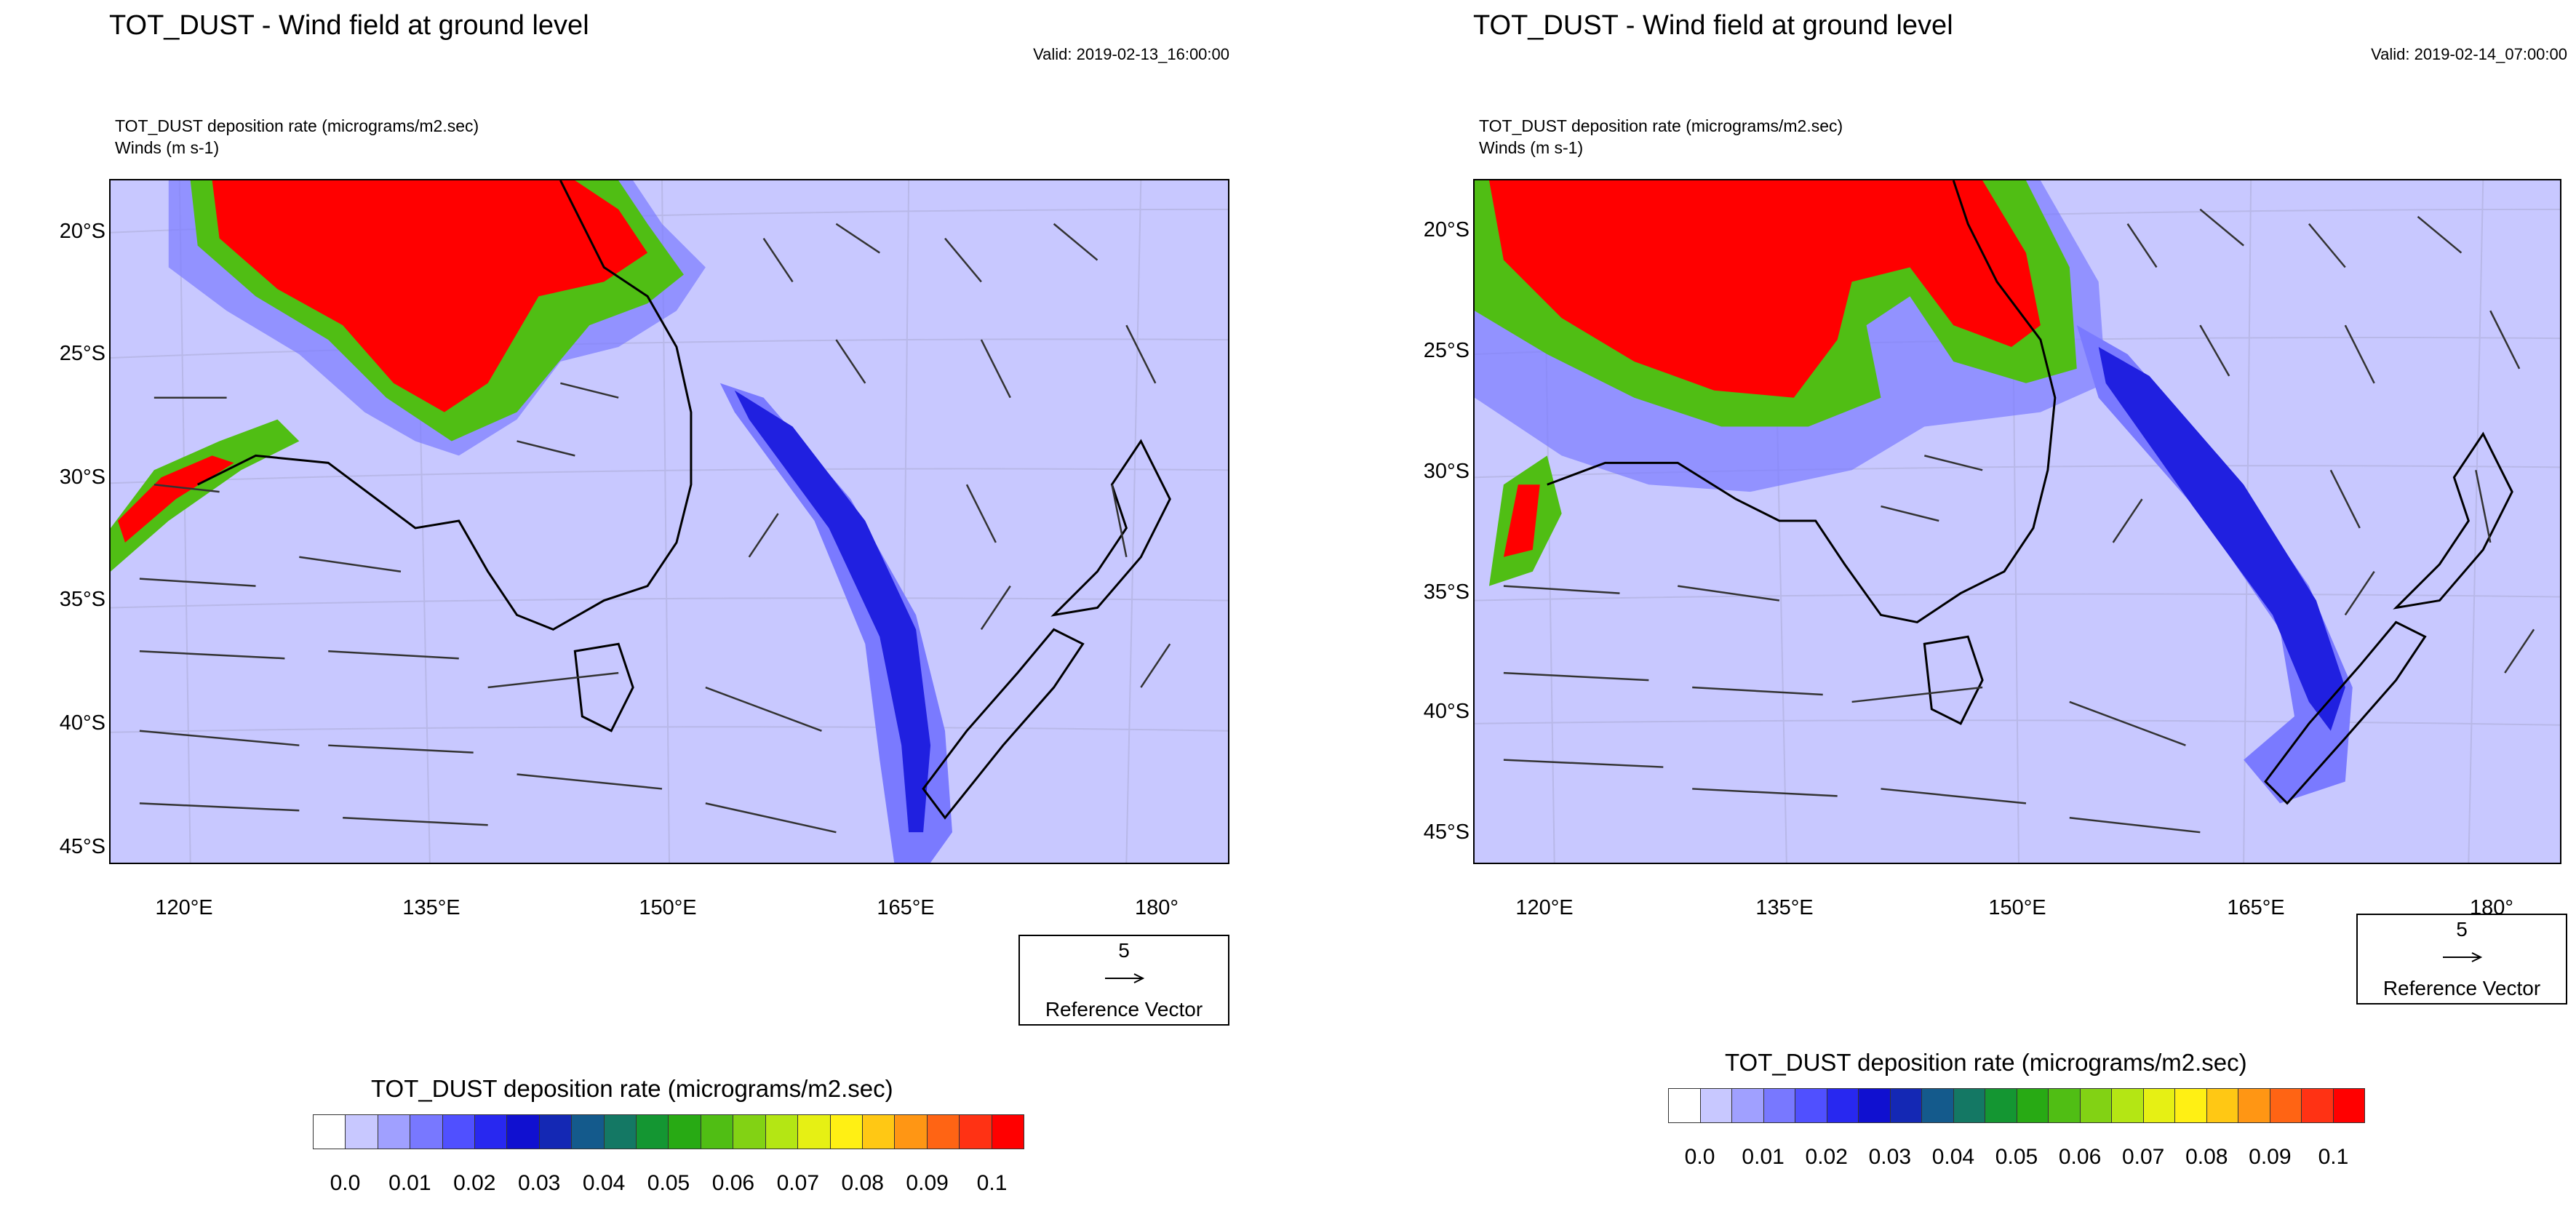  What do you see at coordinates (1763, 1157) in the screenshot?
I see `colorbar-tick-label: 0.01` at bounding box center [1763, 1157].